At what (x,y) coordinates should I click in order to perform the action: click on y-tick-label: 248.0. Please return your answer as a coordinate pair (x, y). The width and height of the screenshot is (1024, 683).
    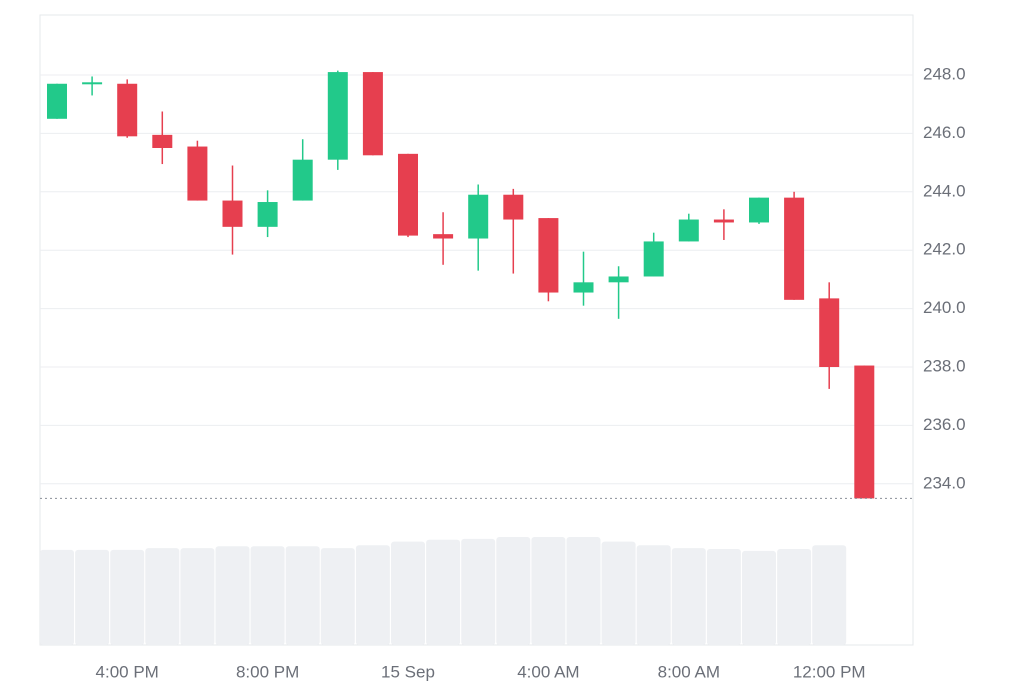
    Looking at the image, I should click on (944, 73).